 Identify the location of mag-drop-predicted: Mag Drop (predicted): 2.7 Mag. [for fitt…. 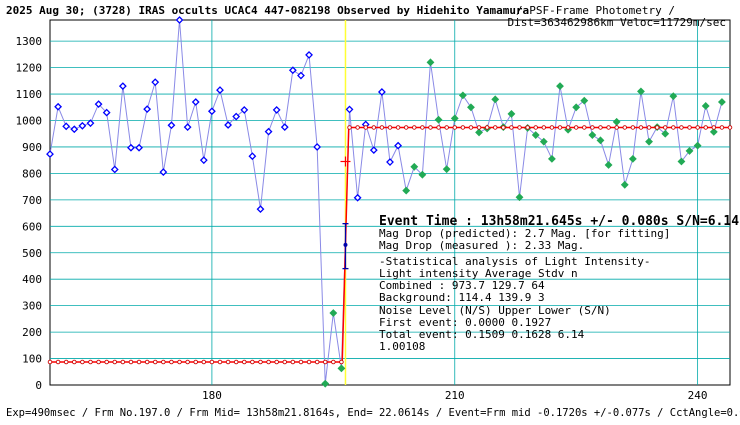
(524, 233).